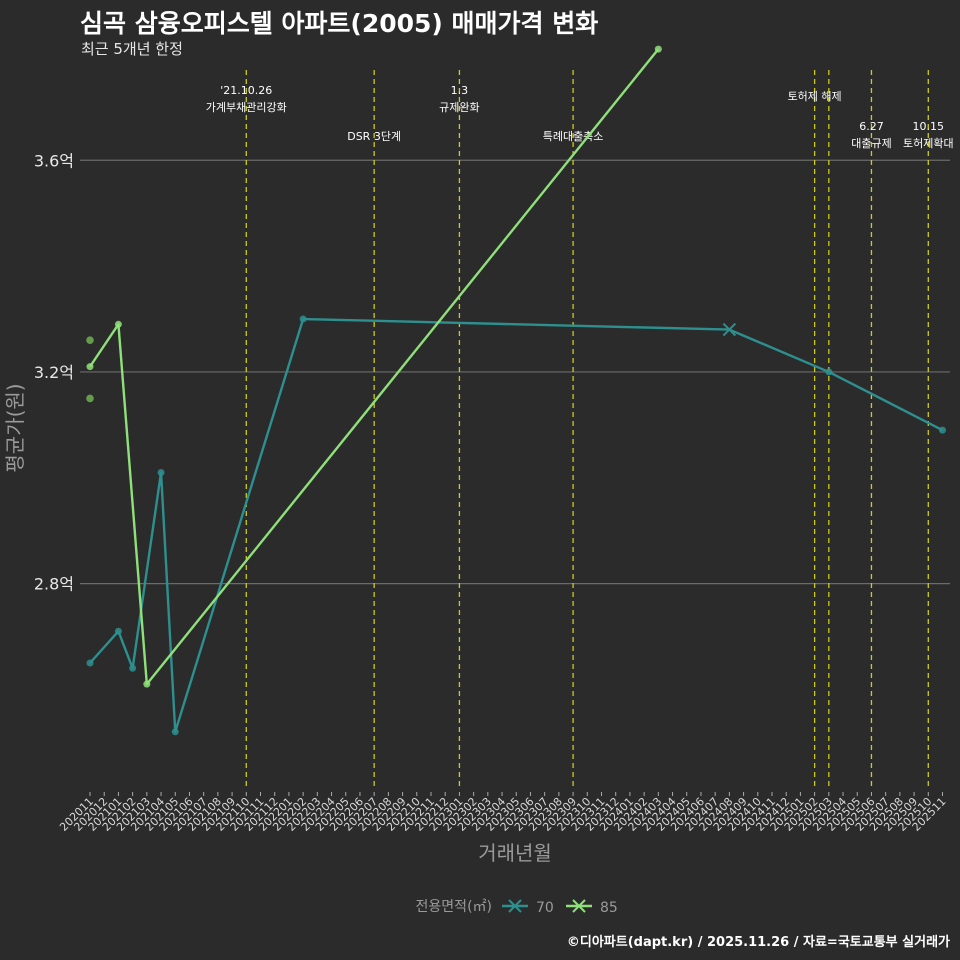 The image size is (960, 960). I want to click on y-tick-label: 3.6억, so click(54, 160).